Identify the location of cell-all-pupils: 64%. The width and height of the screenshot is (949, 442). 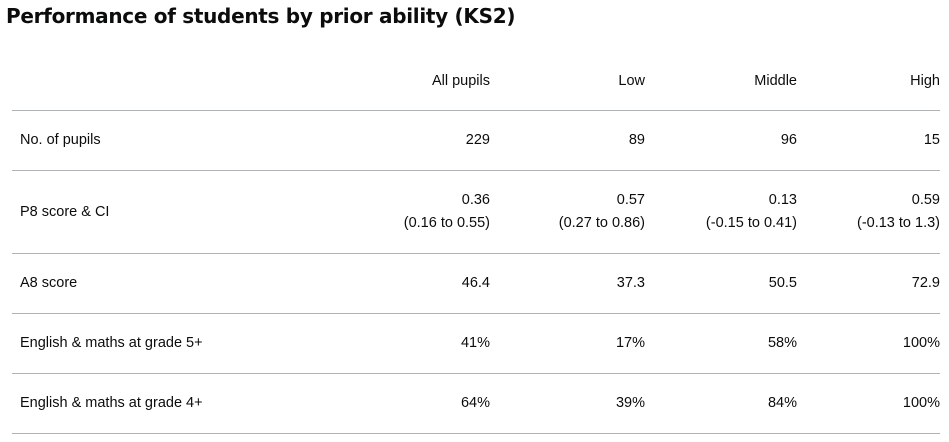
(421, 403).